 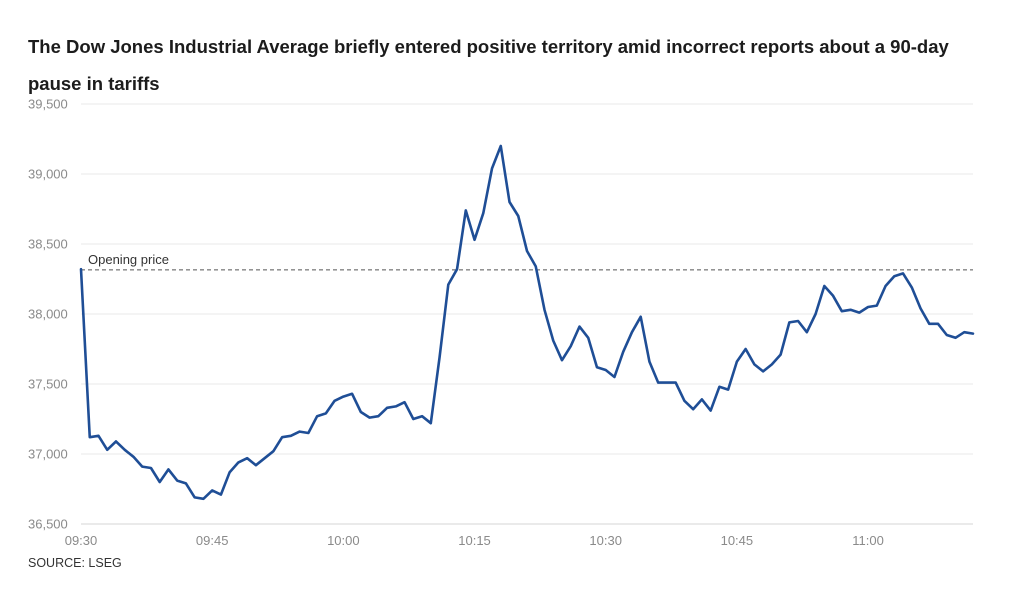 What do you see at coordinates (48, 454) in the screenshot?
I see `y-tick-label: 37,000` at bounding box center [48, 454].